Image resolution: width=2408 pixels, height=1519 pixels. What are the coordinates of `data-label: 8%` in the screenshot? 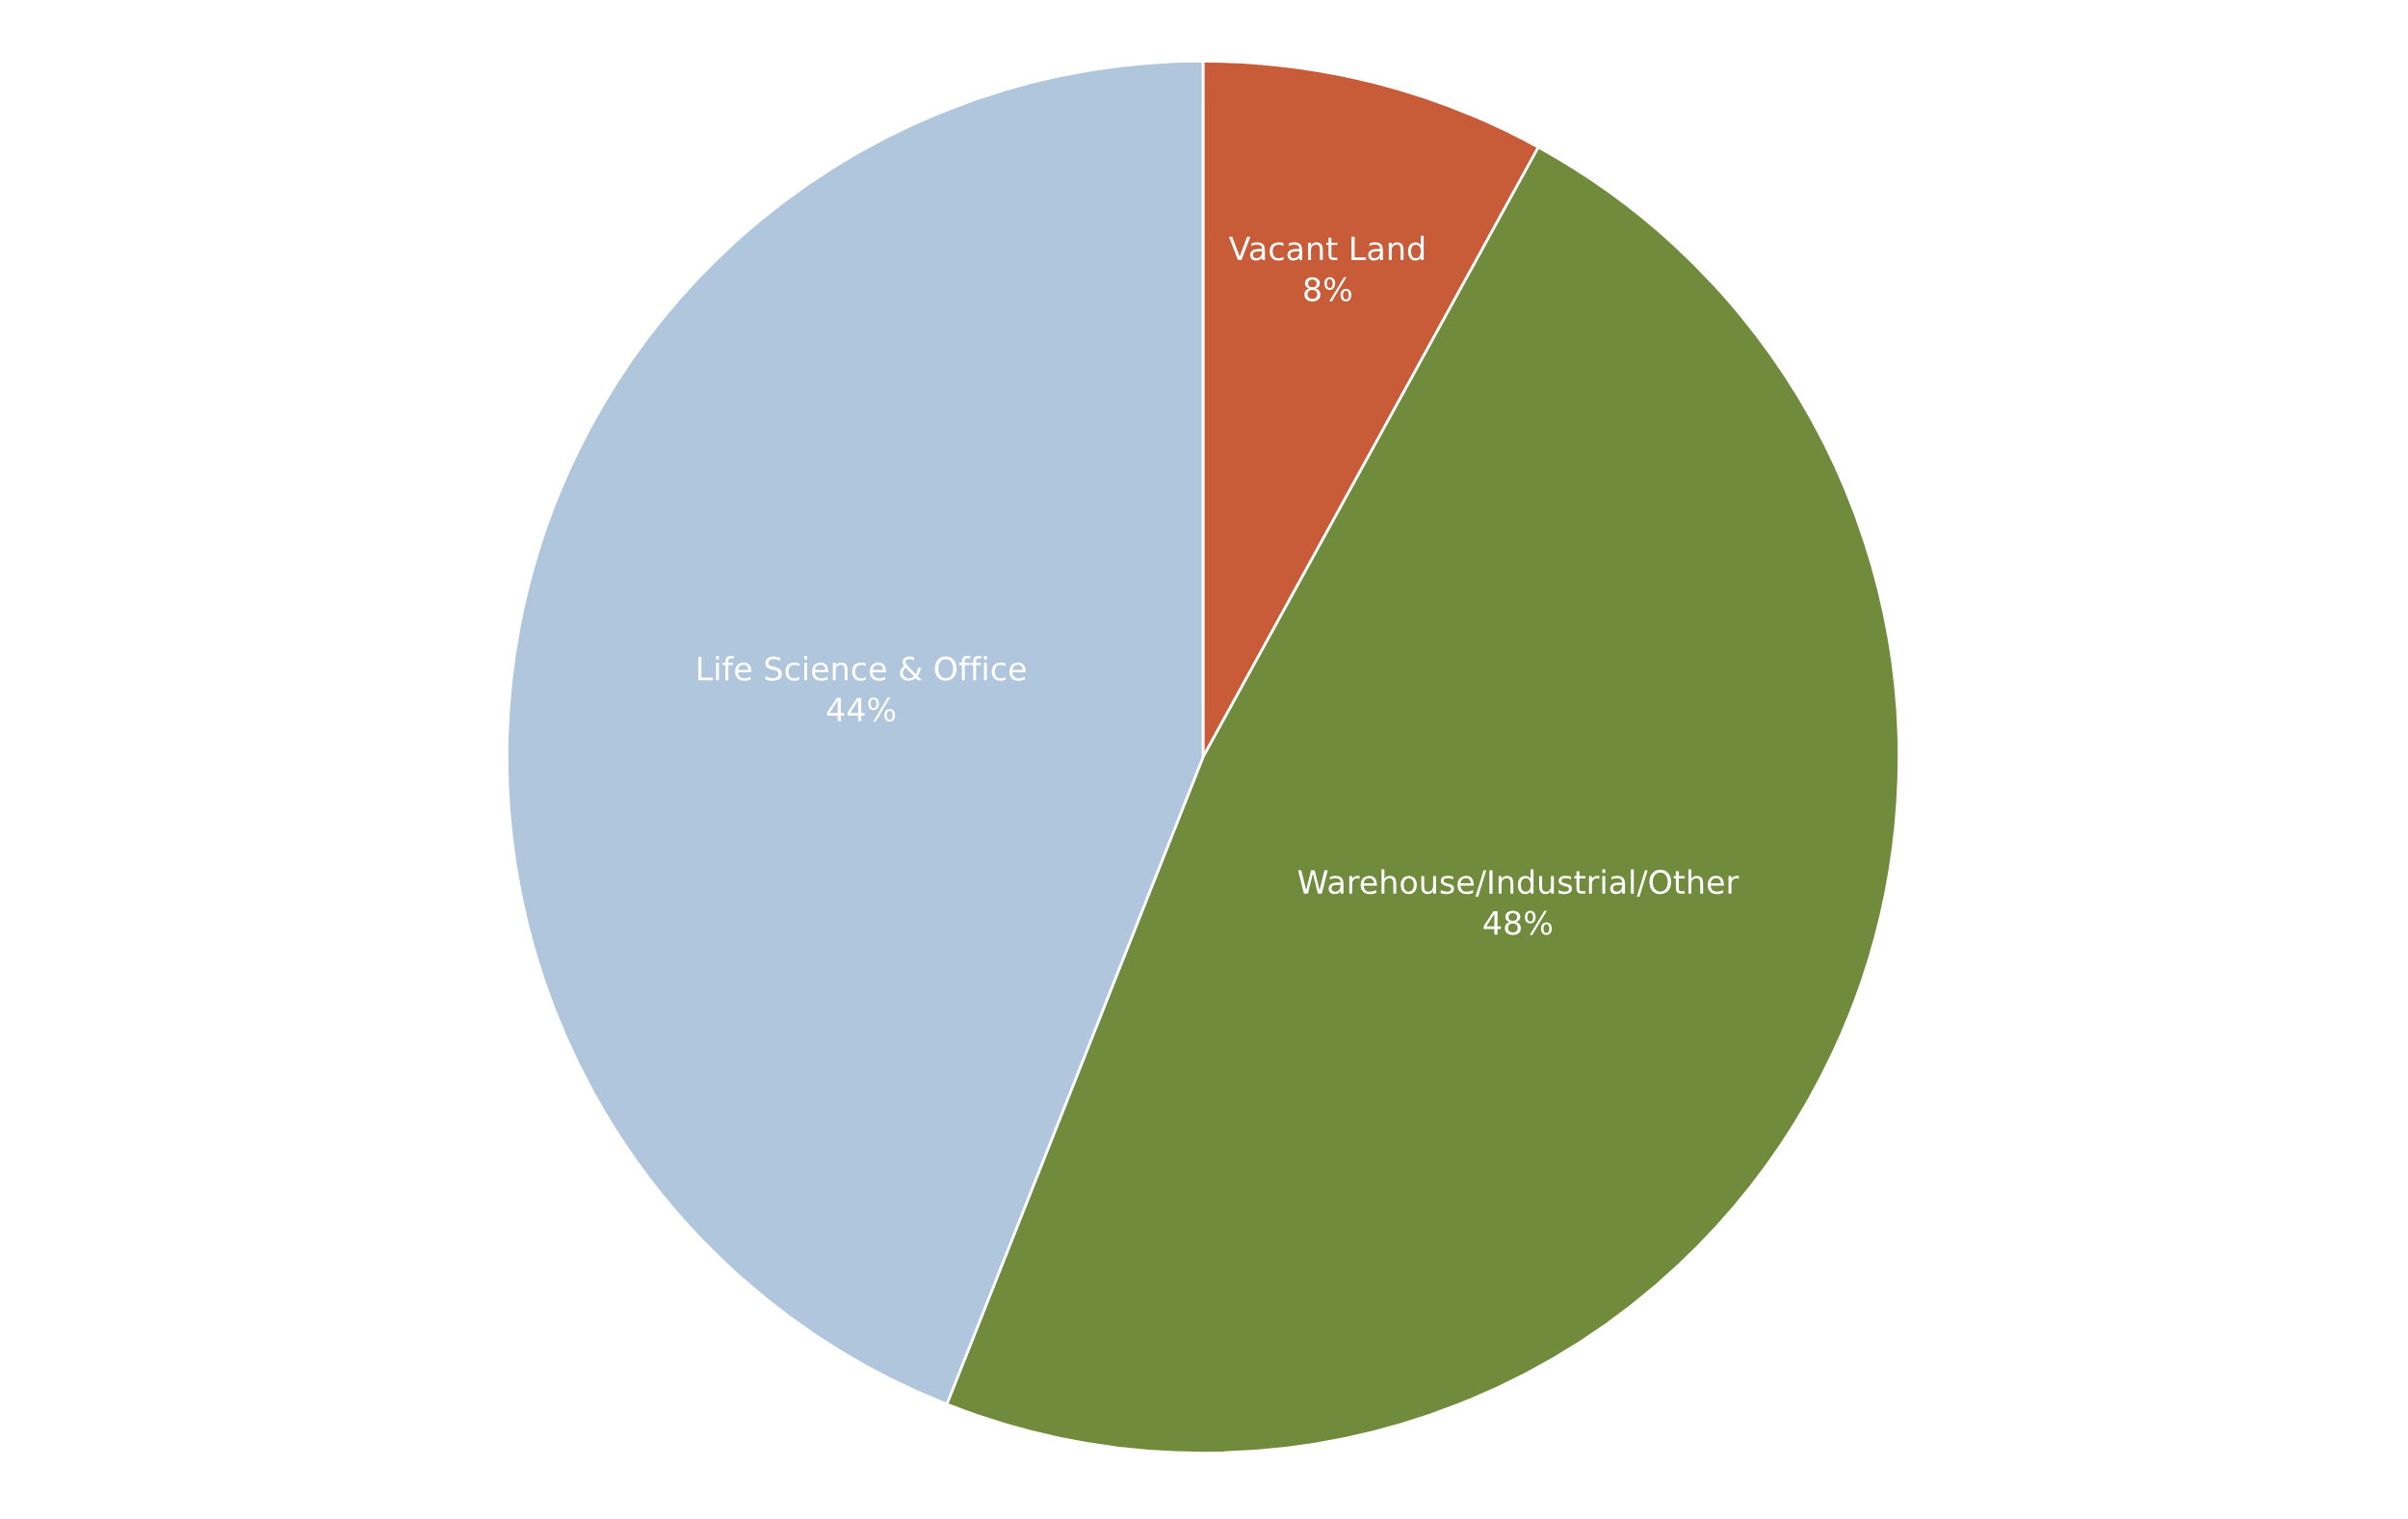 It's located at (1327, 288).